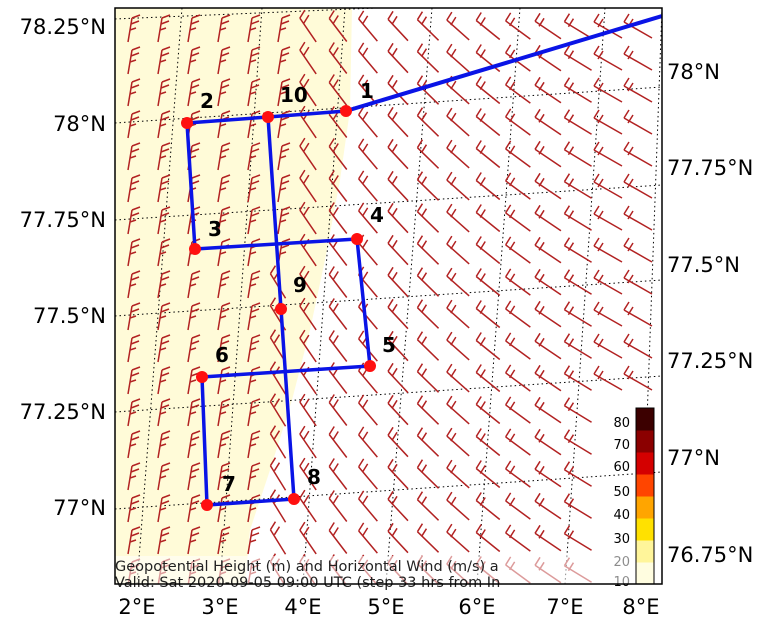 This screenshot has height=628, width=769. I want to click on waypoint-label-3: 3, so click(215, 229).